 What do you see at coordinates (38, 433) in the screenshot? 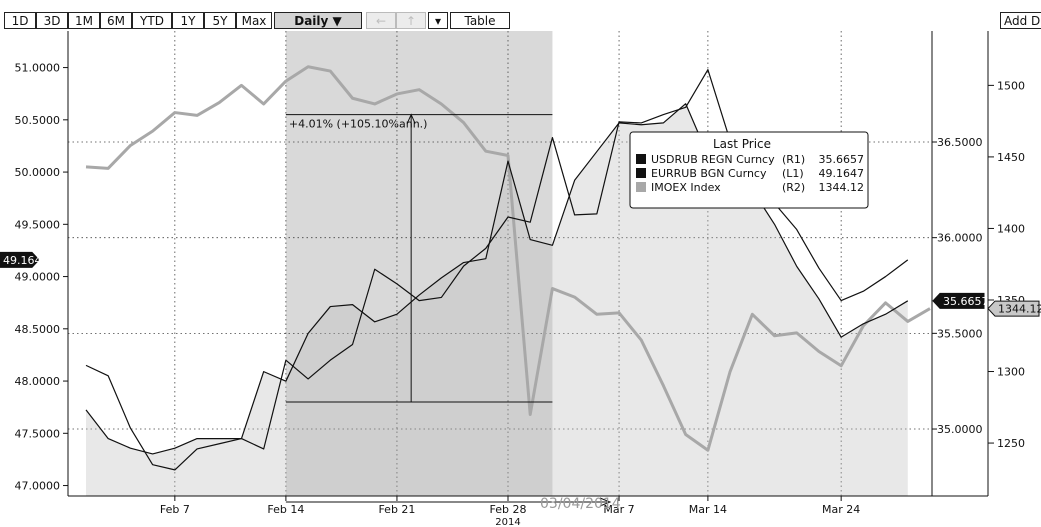
I see `left-tick-label: 47.5000` at bounding box center [38, 433].